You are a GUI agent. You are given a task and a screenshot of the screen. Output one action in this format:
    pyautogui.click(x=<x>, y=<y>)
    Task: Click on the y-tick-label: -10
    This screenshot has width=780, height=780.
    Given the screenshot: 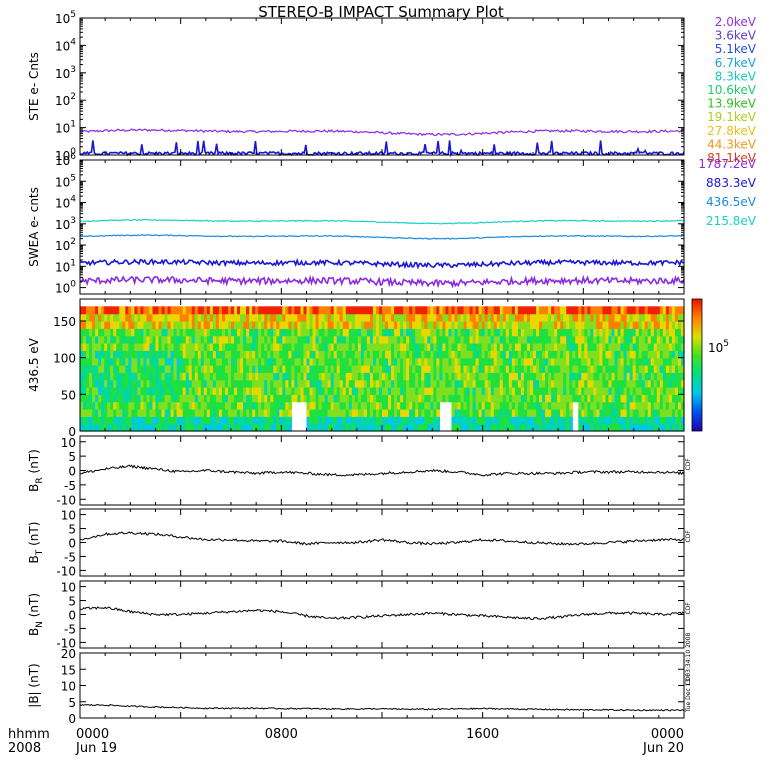 What is the action you would take?
    pyautogui.click(x=66, y=643)
    